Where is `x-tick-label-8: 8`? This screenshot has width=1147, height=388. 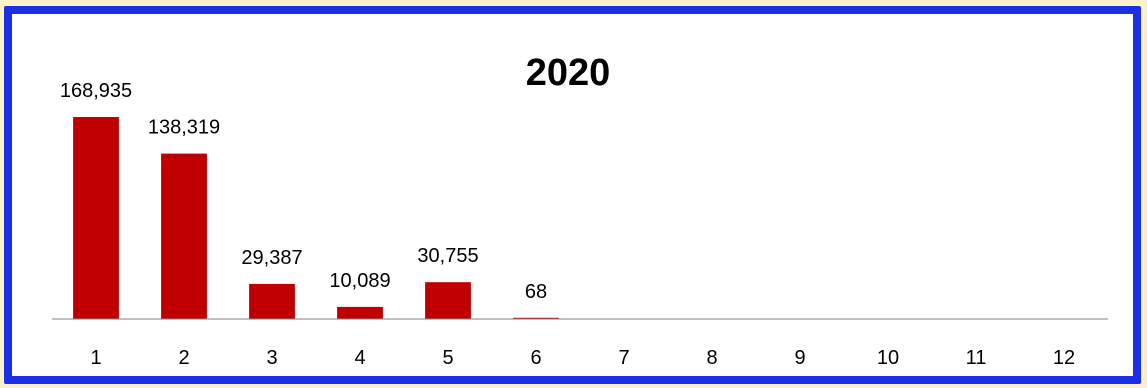 x-tick-label-8: 8 is located at coordinates (711, 358).